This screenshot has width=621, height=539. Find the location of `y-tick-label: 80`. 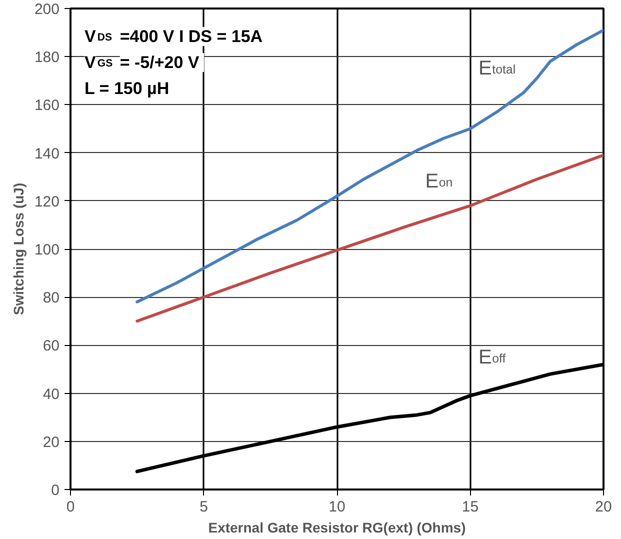

y-tick-label: 80 is located at coordinates (51, 298).